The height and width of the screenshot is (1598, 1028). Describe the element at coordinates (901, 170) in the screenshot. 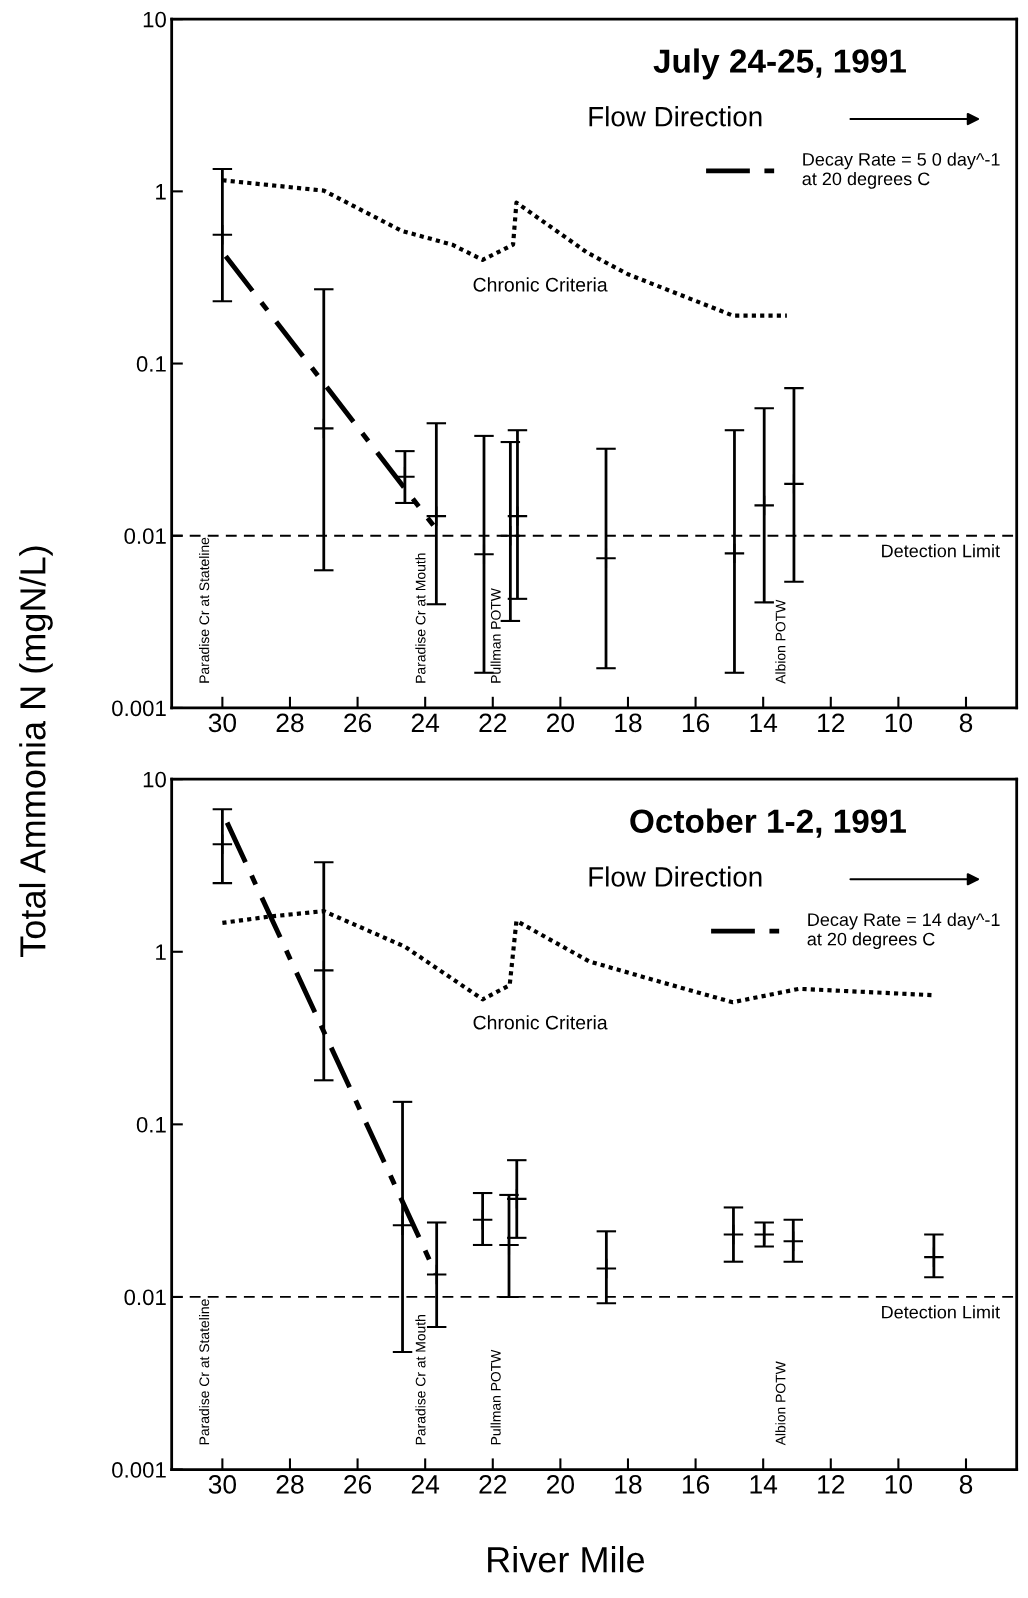

I see `legend-label: Decay Rate = 5 0 day^-1 at 20 degrees C` at that location.